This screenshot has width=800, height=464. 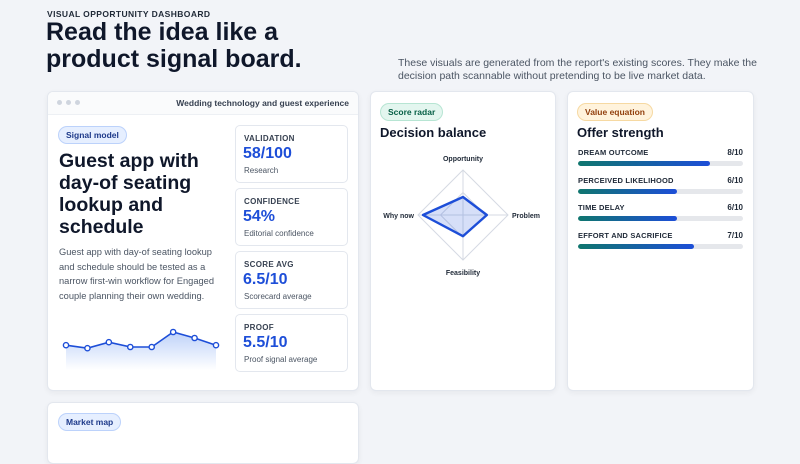 What do you see at coordinates (601, 207) in the screenshot?
I see `bar-label: TIME DELAY` at bounding box center [601, 207].